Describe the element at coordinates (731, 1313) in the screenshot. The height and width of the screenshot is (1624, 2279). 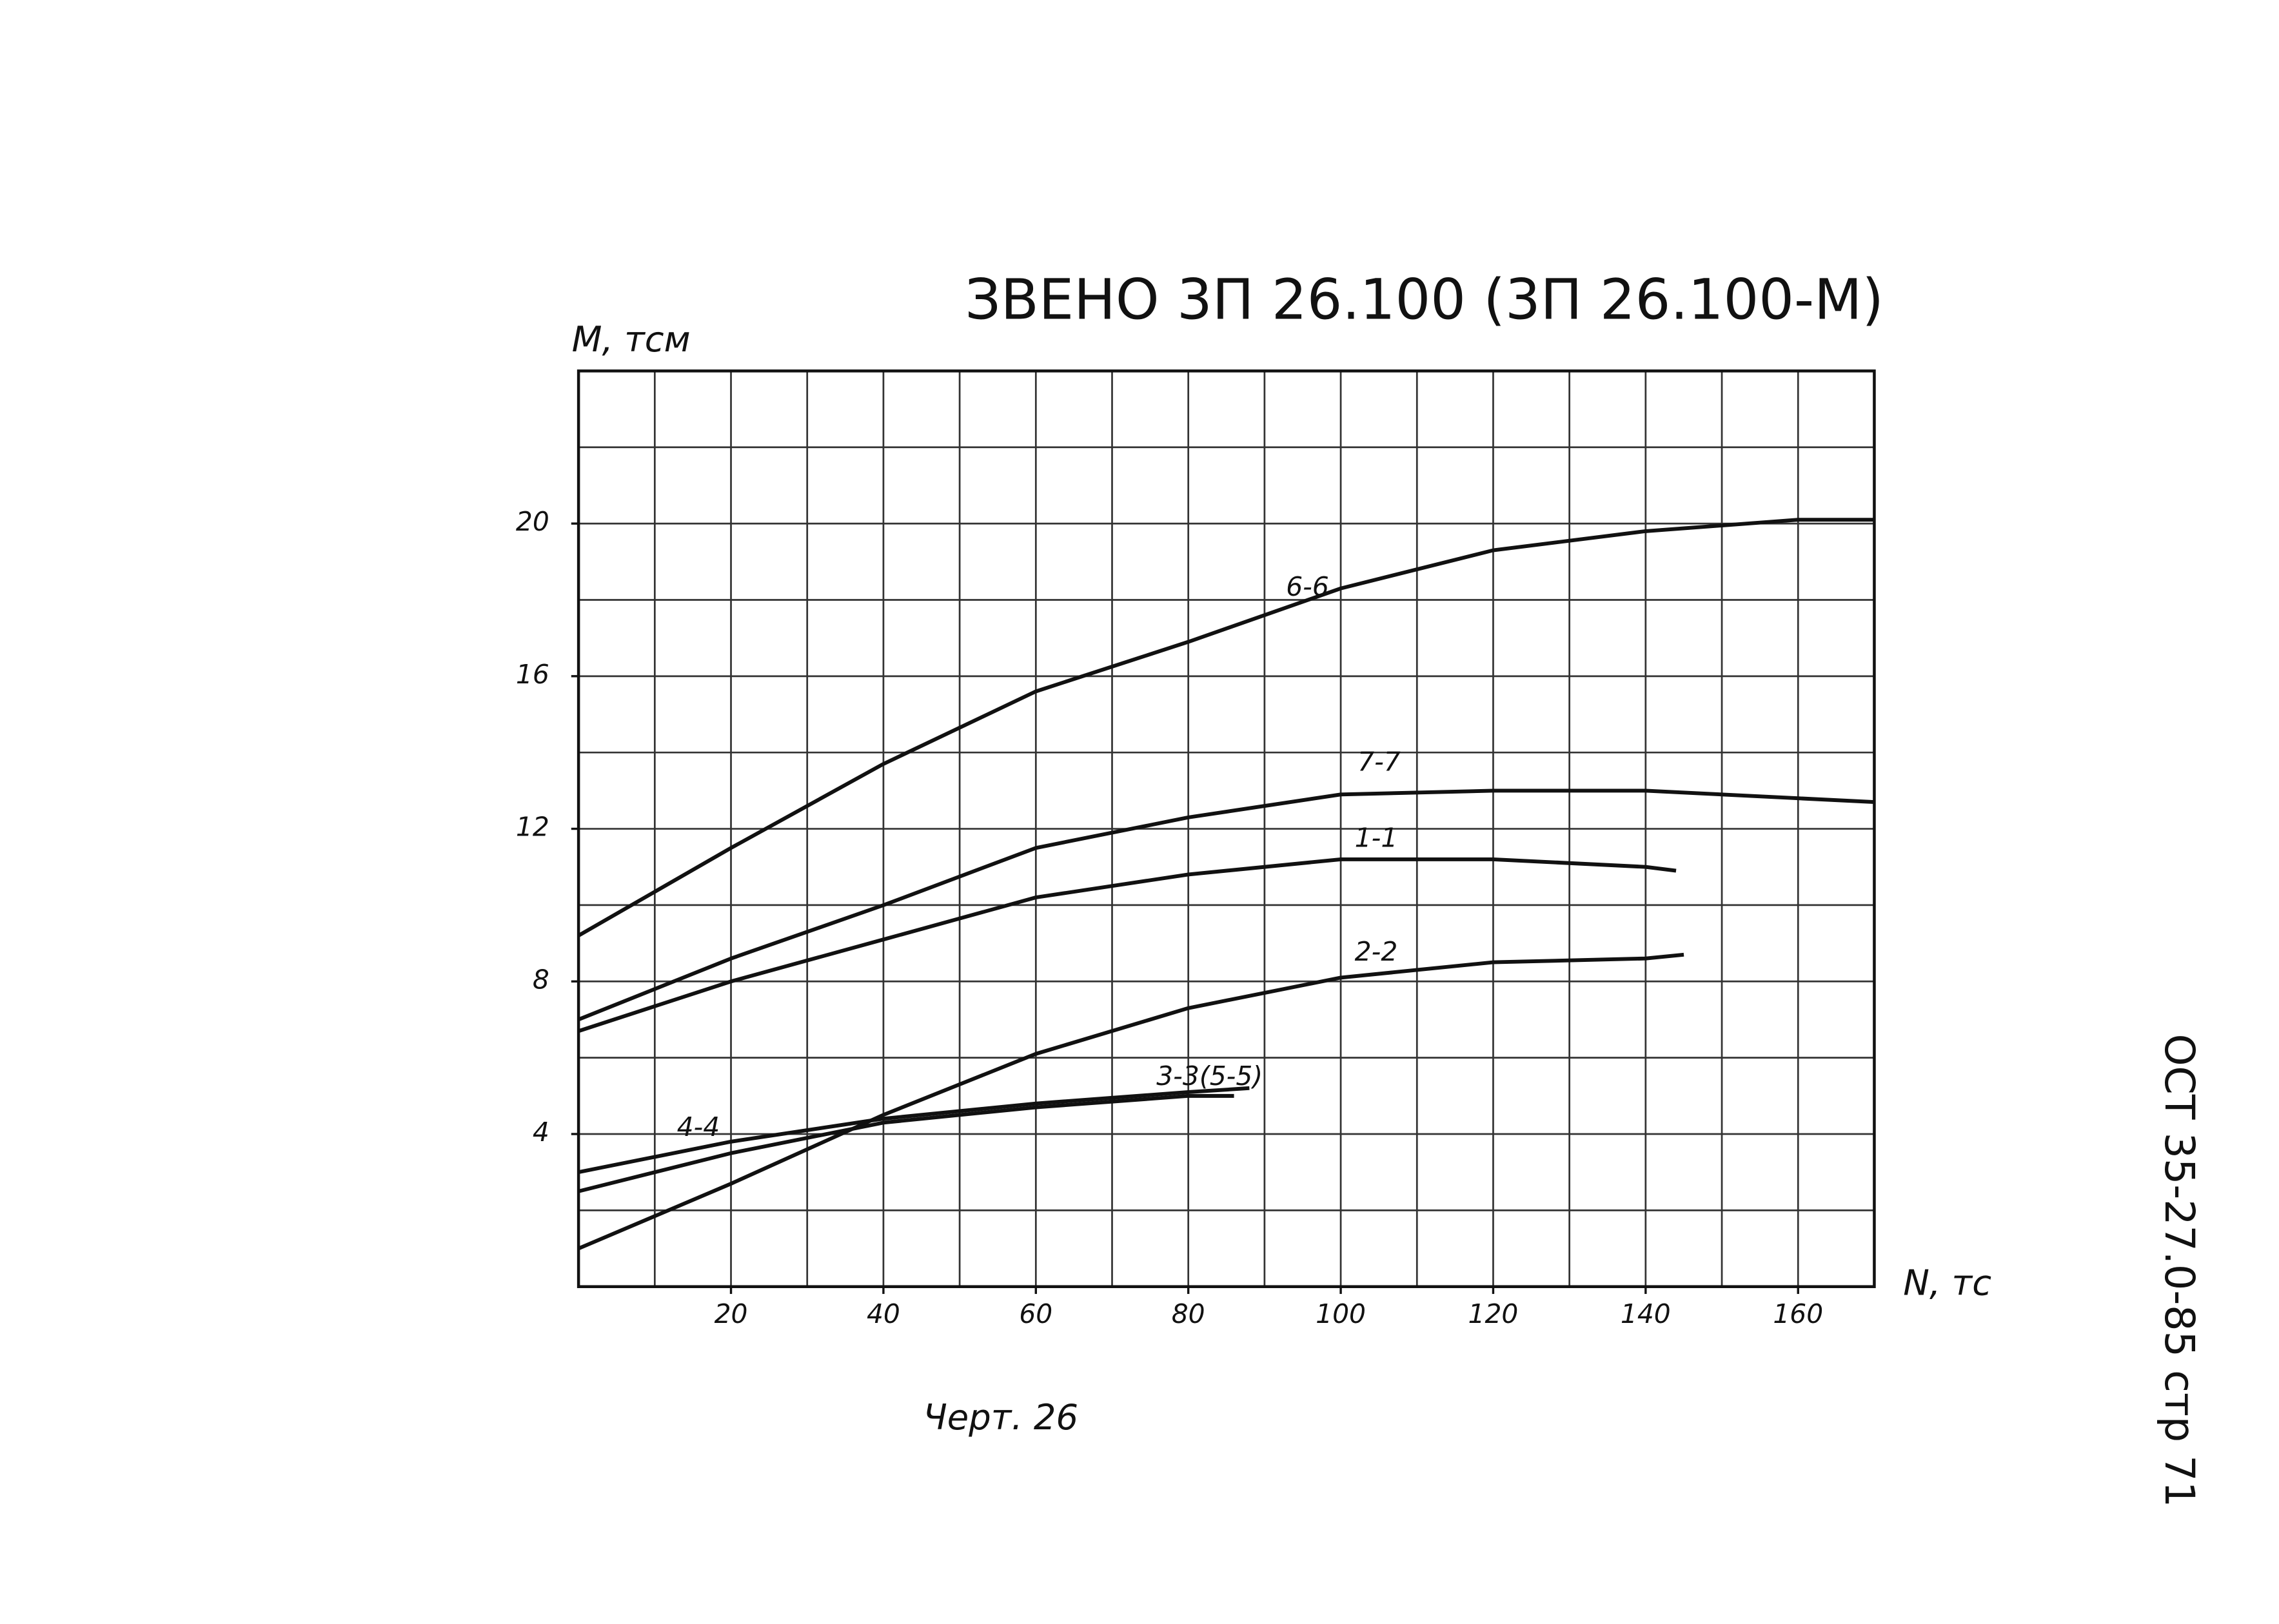
I see `x-tick-label: 20` at that location.